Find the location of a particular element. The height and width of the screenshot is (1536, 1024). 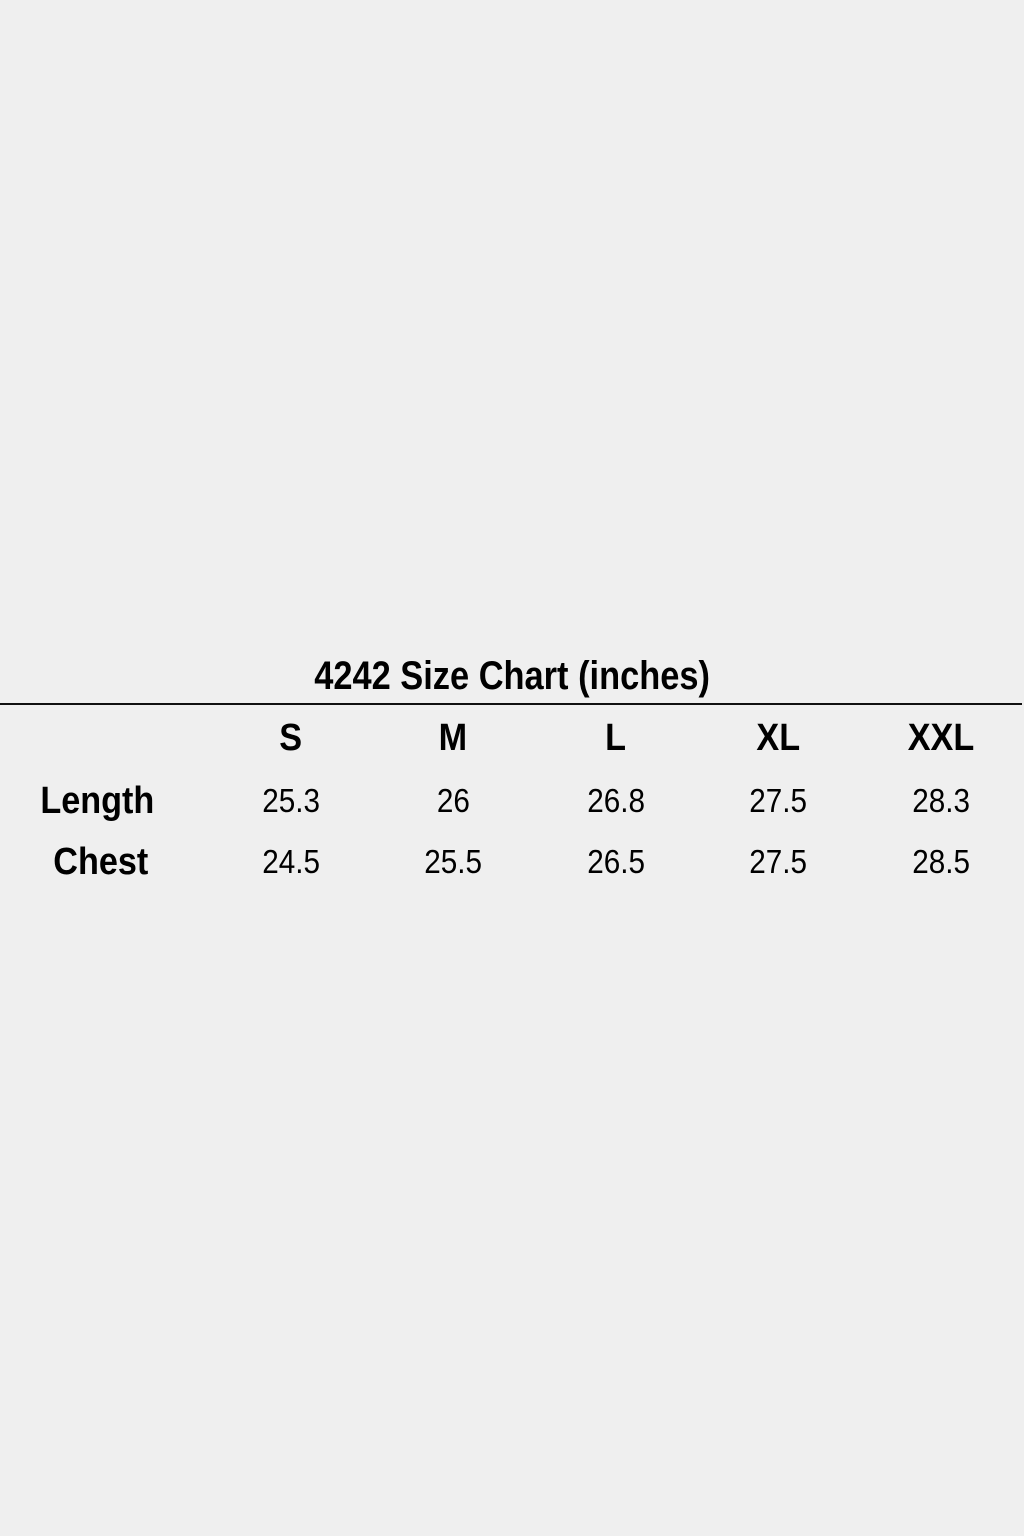

value-text: 26.8 is located at coordinates (616, 800).